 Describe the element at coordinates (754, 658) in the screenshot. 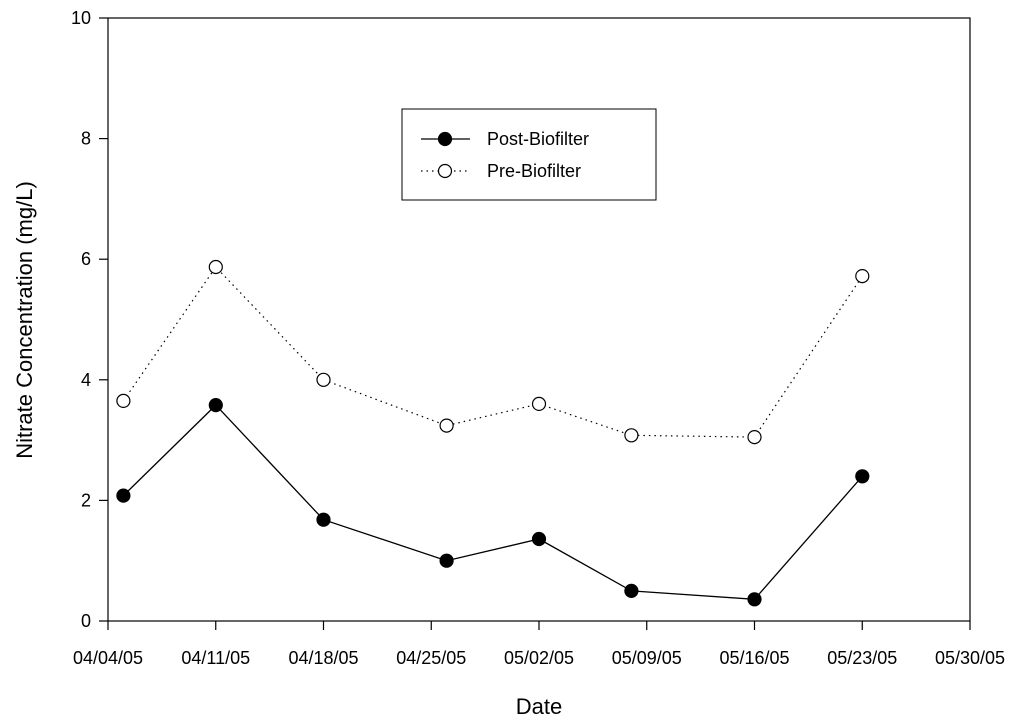

I see `x-tick-label: 05/16/05` at that location.